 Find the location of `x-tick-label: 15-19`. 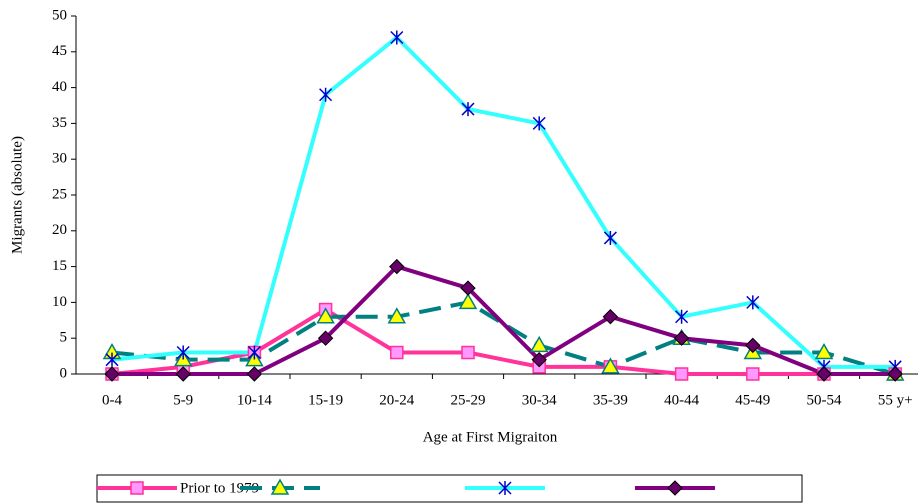

x-tick-label: 15-19 is located at coordinates (325, 400).